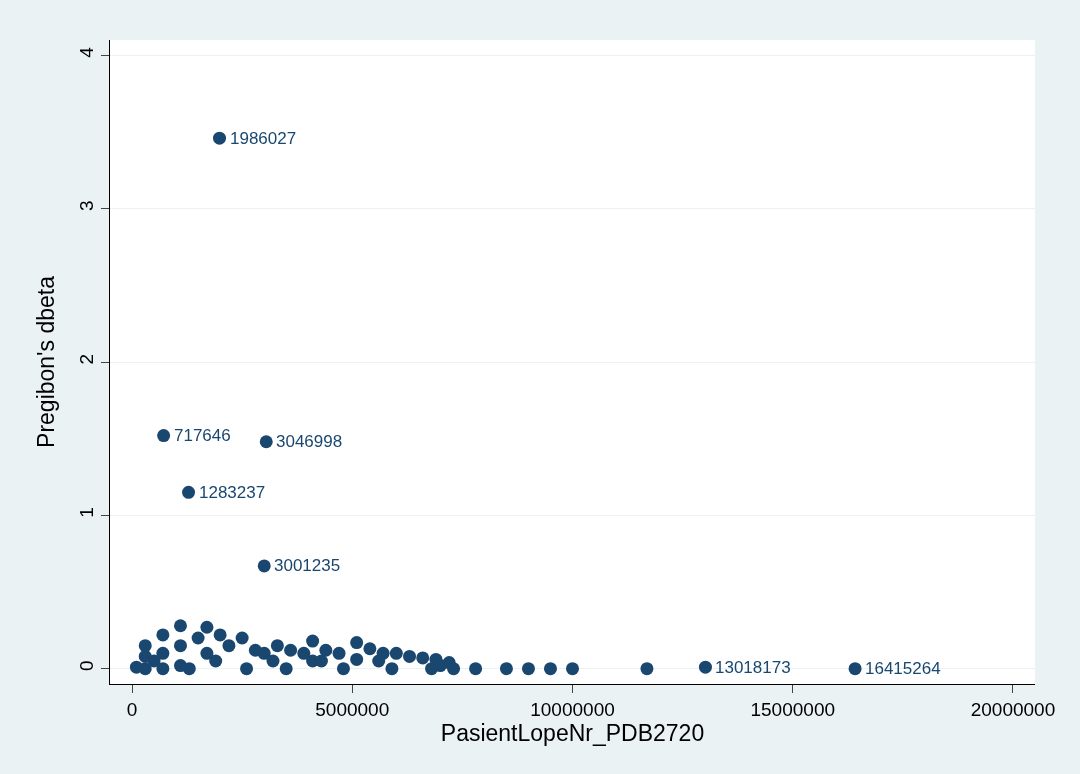 The width and height of the screenshot is (1080, 774). I want to click on y-tick-label: 3, so click(87, 206).